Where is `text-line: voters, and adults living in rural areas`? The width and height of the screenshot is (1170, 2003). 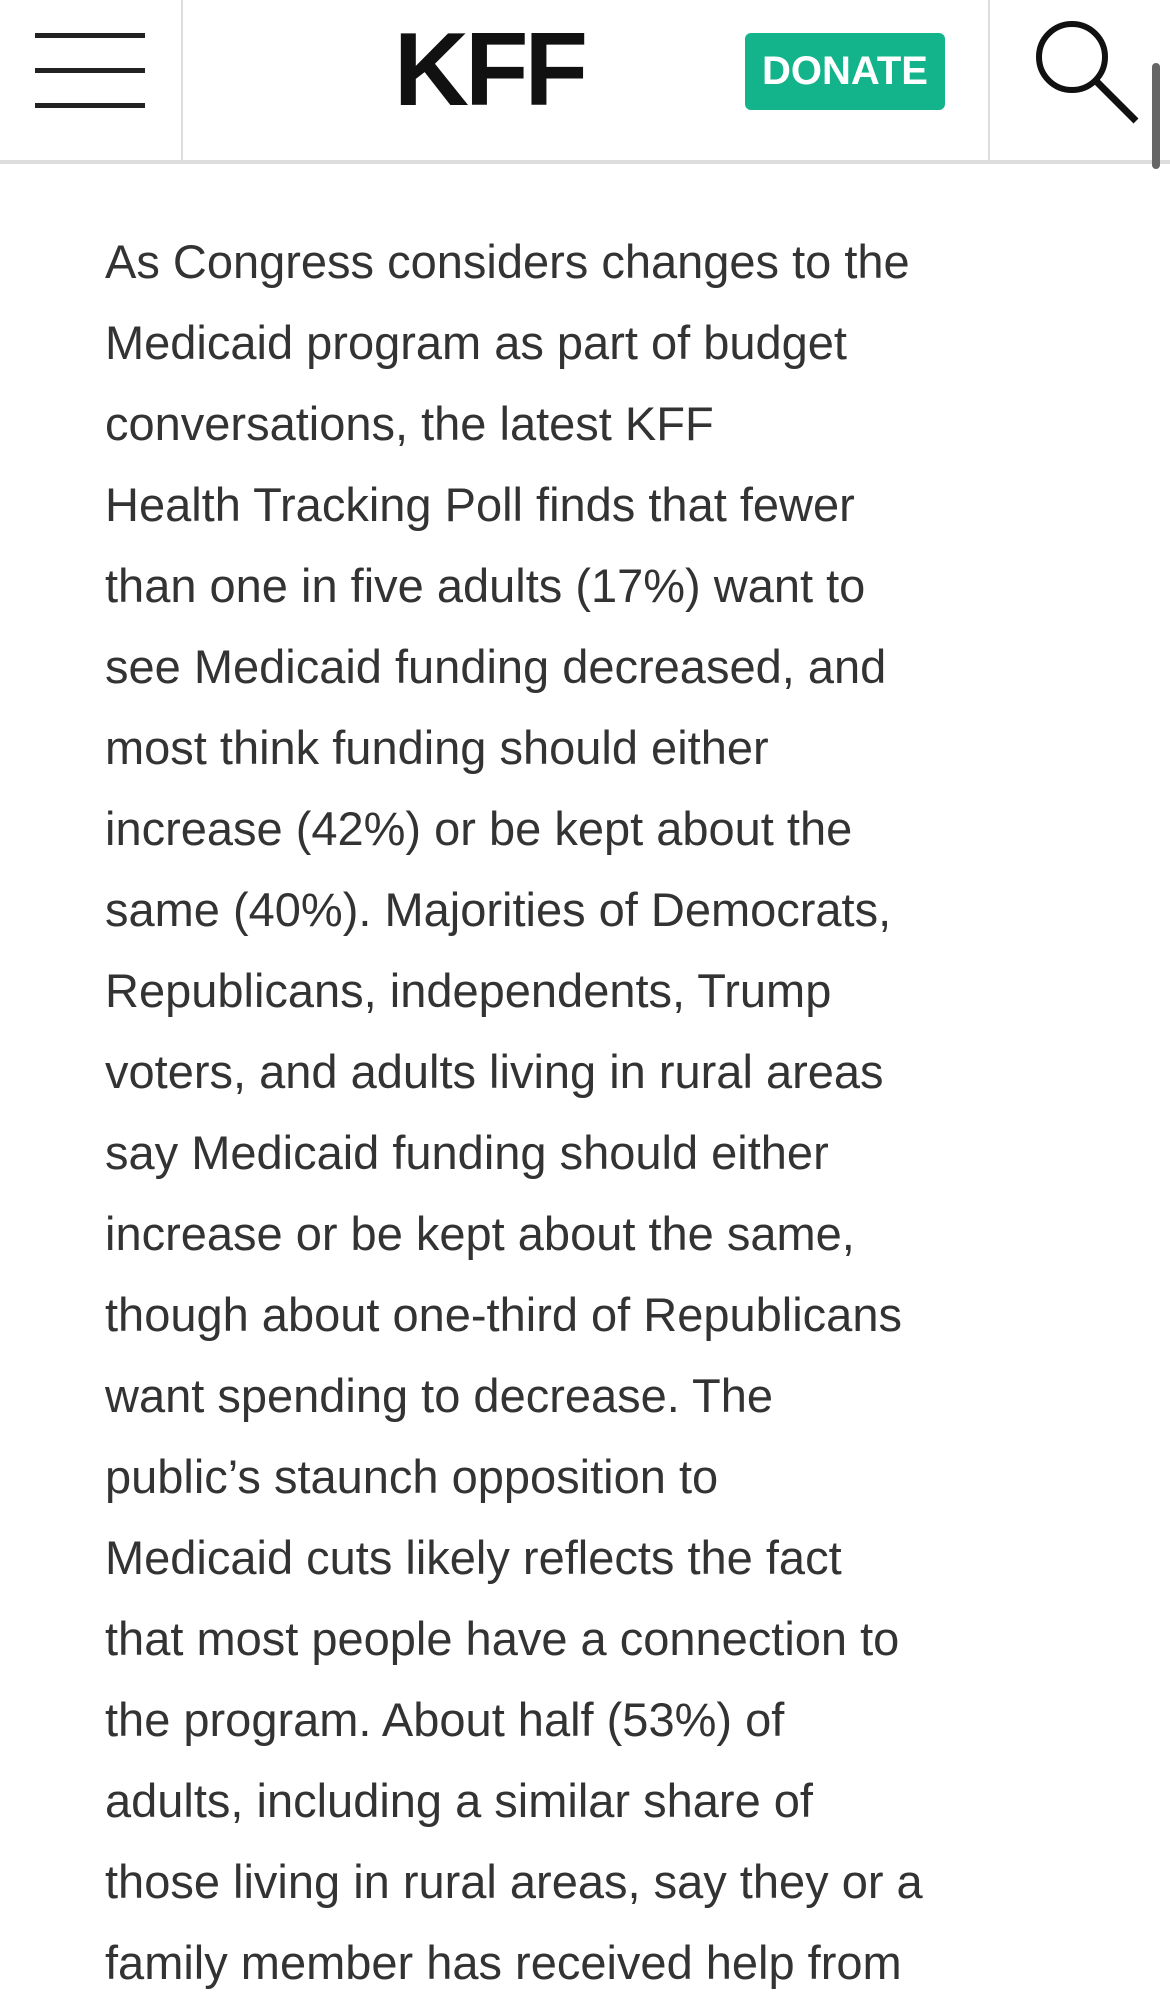 text-line: voters, and adults living in rural areas is located at coordinates (494, 1071).